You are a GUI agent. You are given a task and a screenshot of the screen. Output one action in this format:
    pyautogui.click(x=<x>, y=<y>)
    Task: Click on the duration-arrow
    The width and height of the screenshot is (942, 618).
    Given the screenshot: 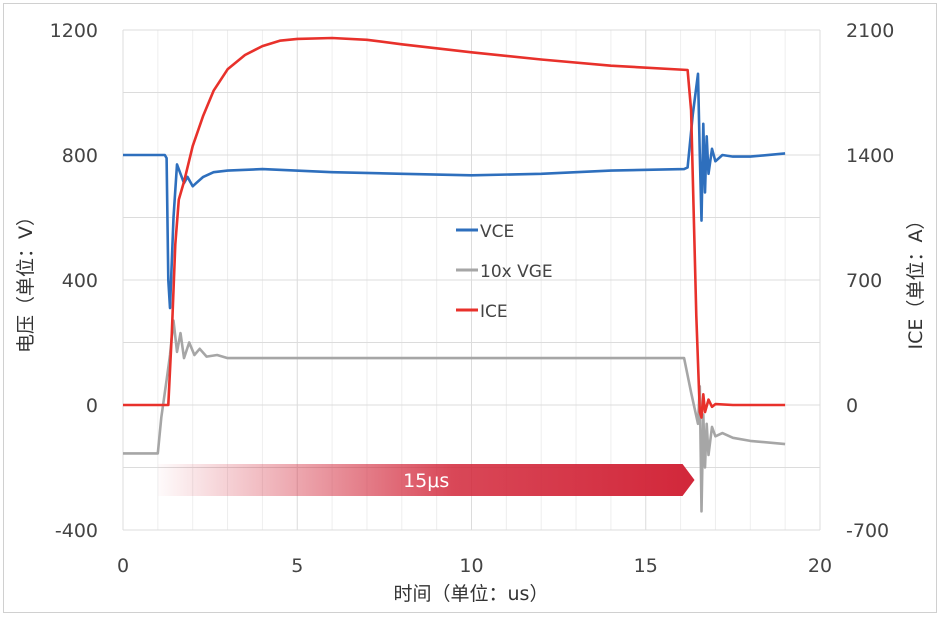 What is the action you would take?
    pyautogui.click(x=426, y=480)
    